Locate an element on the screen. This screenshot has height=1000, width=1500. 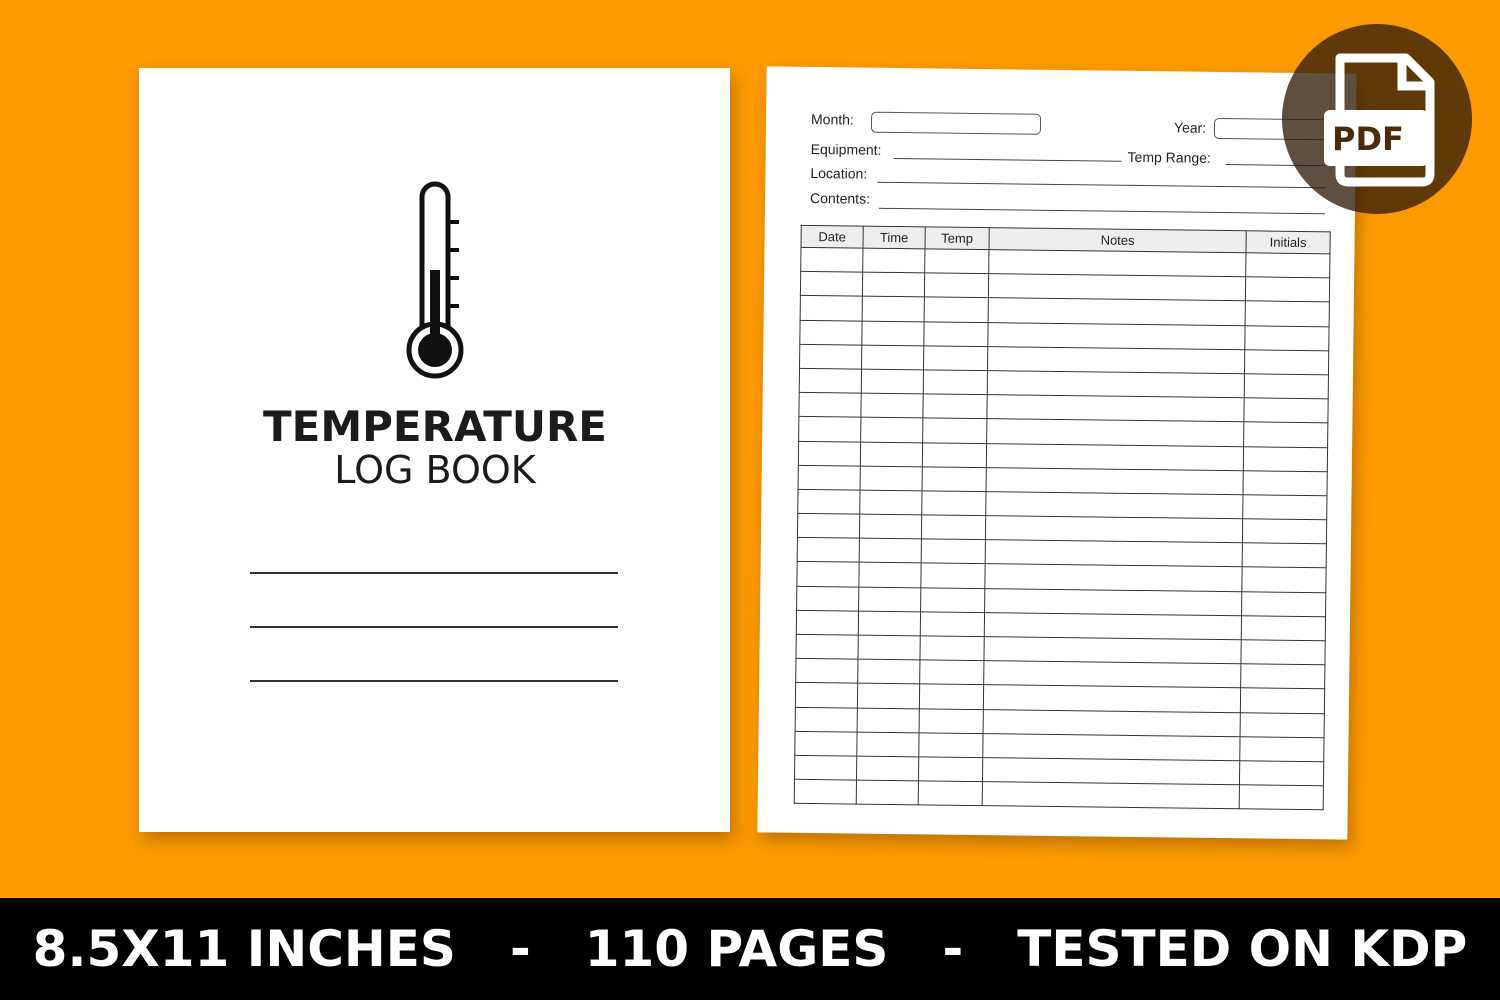
temp-range-label: Temp Range: is located at coordinates (1169, 157).